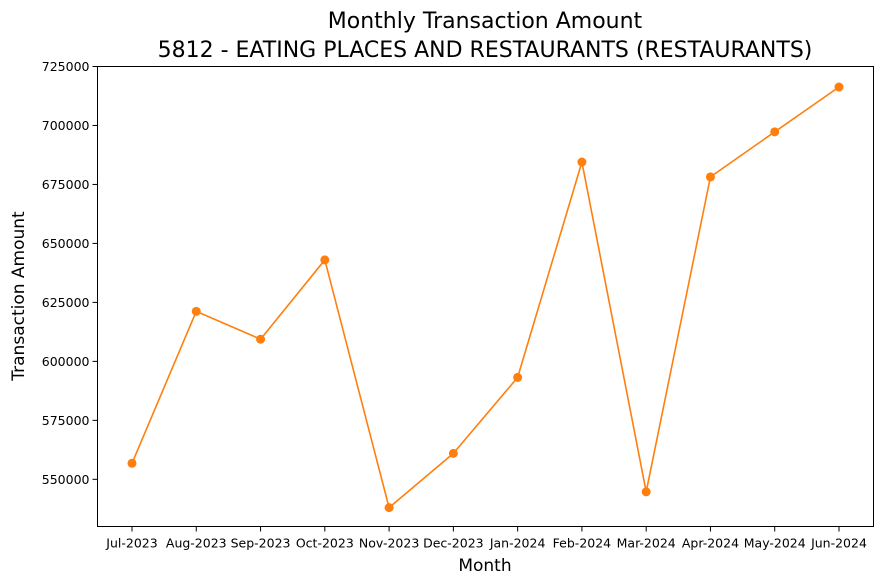 The image size is (881, 585). What do you see at coordinates (838, 543) in the screenshot?
I see `x-tick-label: Jun-2024` at bounding box center [838, 543].